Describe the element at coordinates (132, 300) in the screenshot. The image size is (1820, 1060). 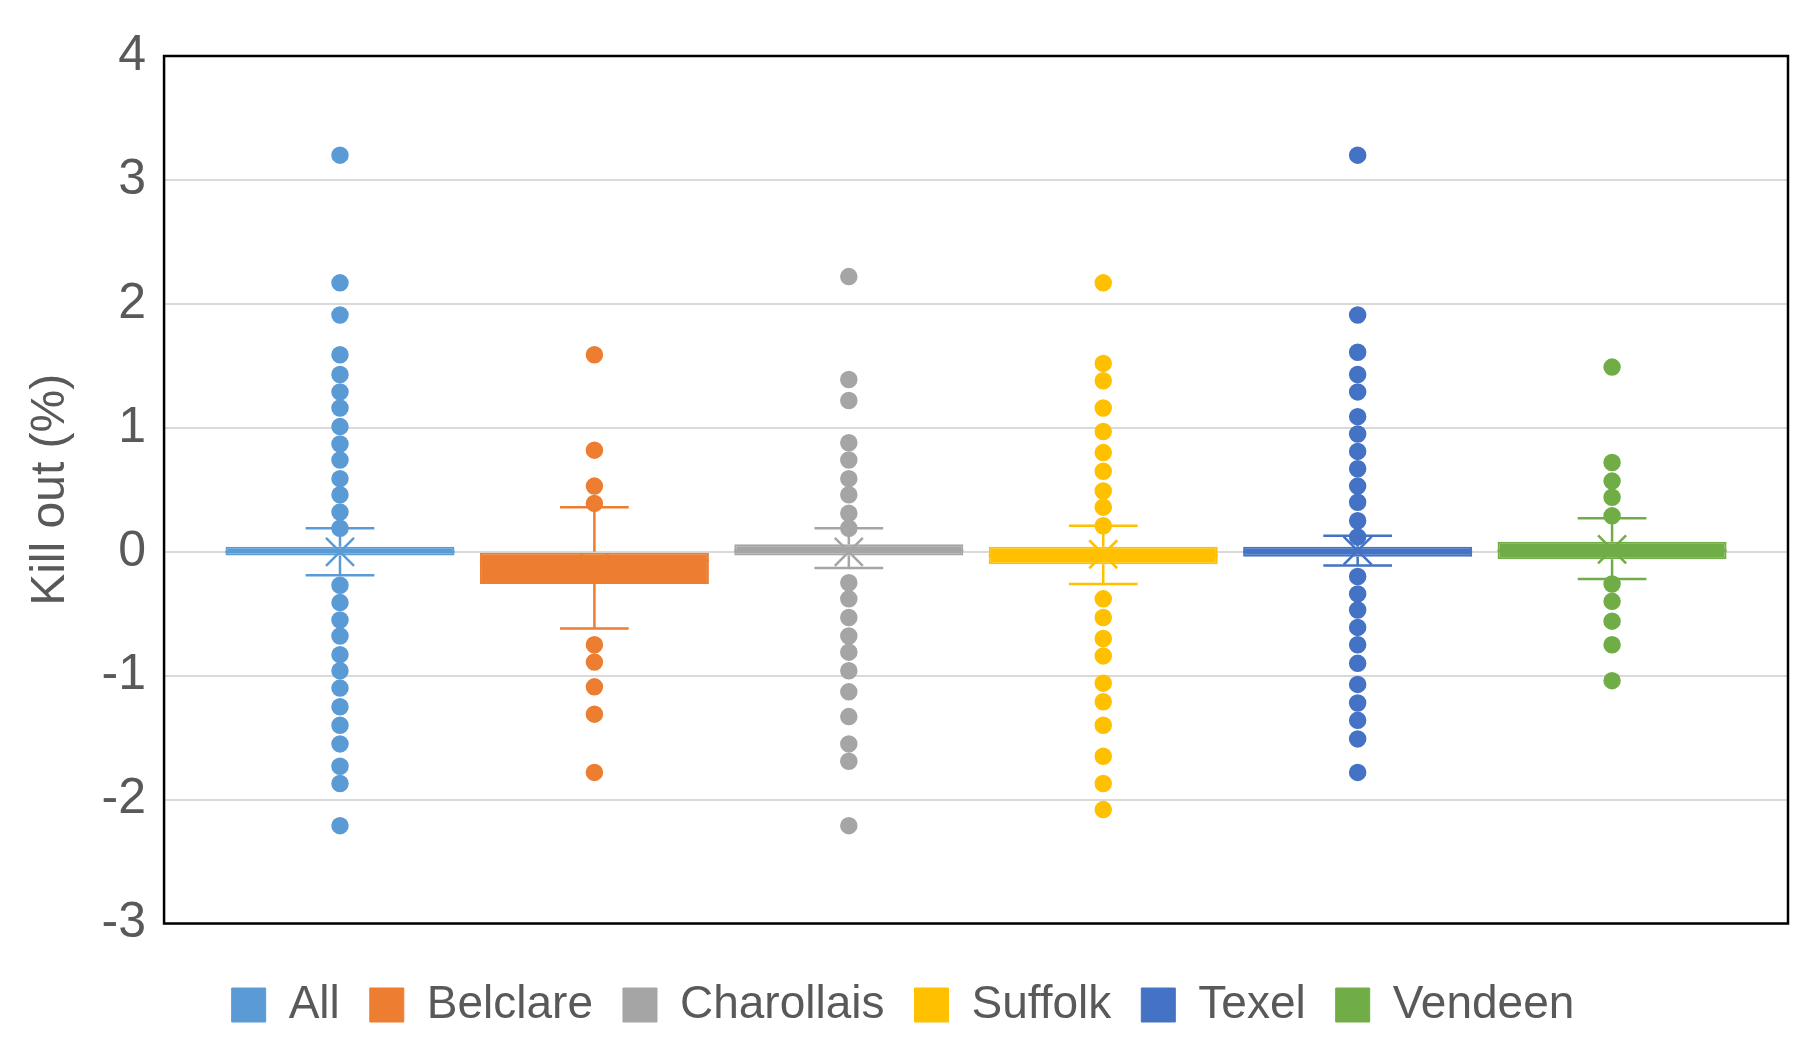
I see `y-tick-label: 2` at that location.